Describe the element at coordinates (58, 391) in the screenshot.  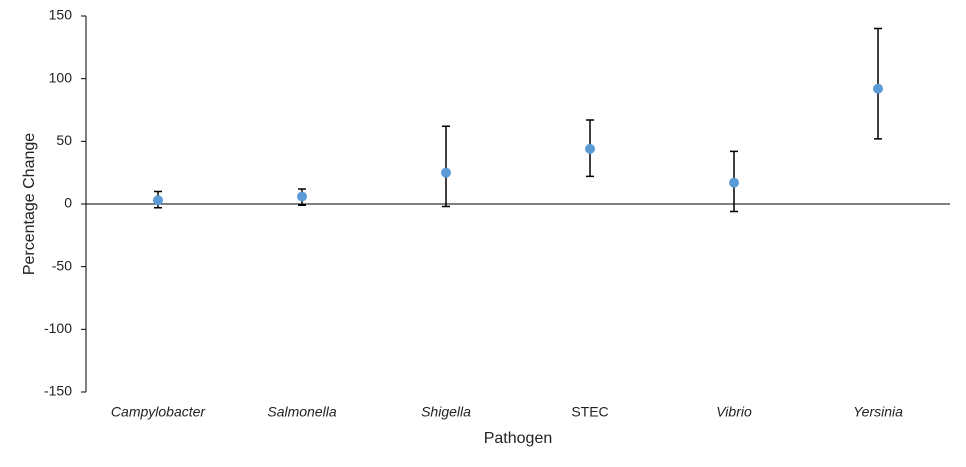
I see `y-tick-label: -150` at that location.